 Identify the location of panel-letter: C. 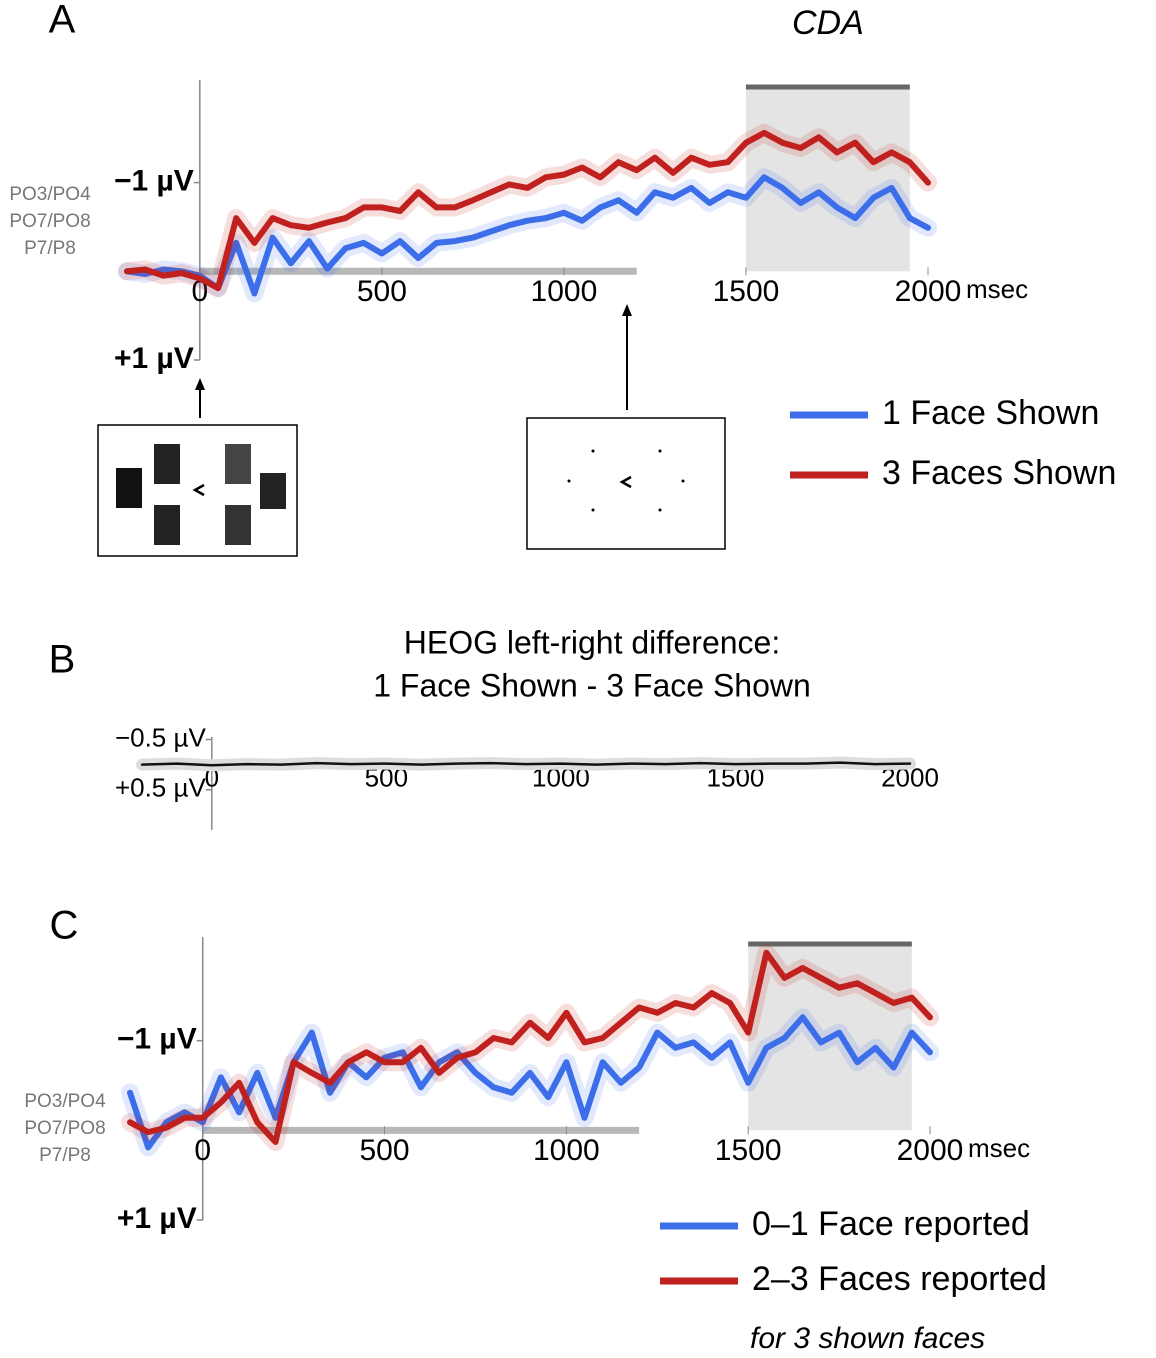
(64, 926).